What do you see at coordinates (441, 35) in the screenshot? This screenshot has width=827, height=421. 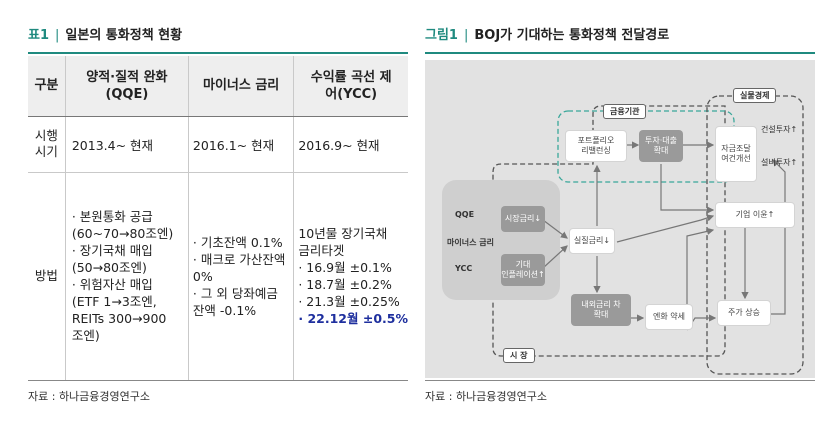 I see `figure-title-label: 그림1` at bounding box center [441, 35].